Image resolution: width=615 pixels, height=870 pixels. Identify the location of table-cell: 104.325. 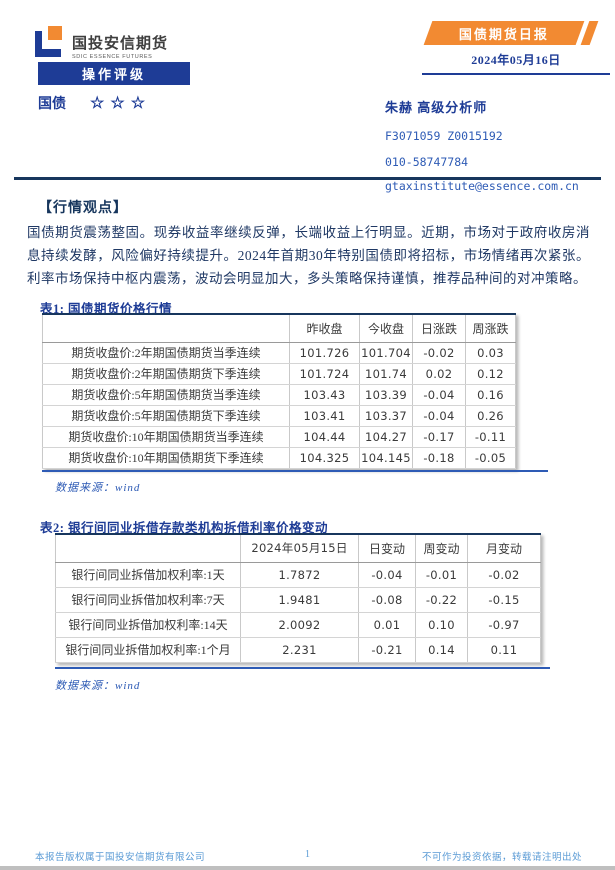
(324, 458).